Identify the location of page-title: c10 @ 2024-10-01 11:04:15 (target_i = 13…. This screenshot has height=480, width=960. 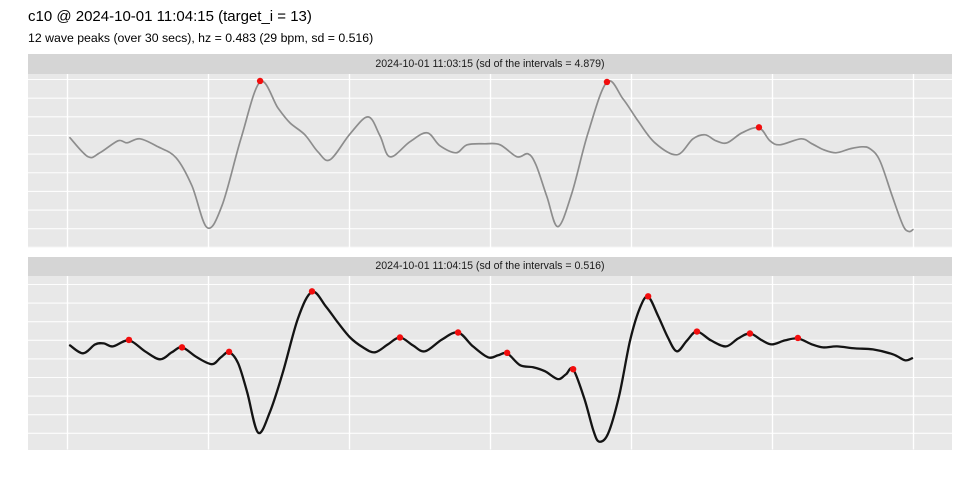
(170, 16).